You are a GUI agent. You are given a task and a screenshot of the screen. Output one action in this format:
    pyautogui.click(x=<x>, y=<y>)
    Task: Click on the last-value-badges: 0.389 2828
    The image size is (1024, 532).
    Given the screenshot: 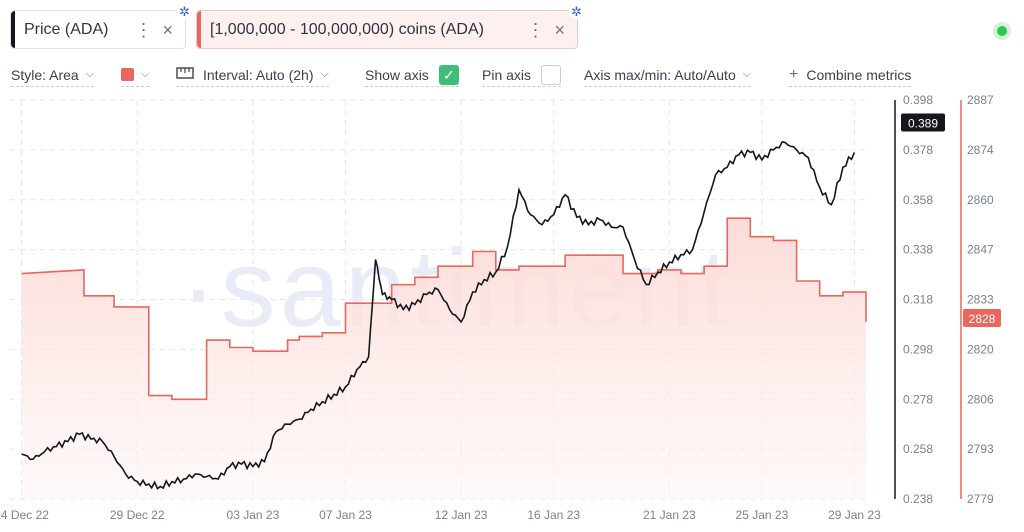 What is the action you would take?
    pyautogui.click(x=951, y=220)
    